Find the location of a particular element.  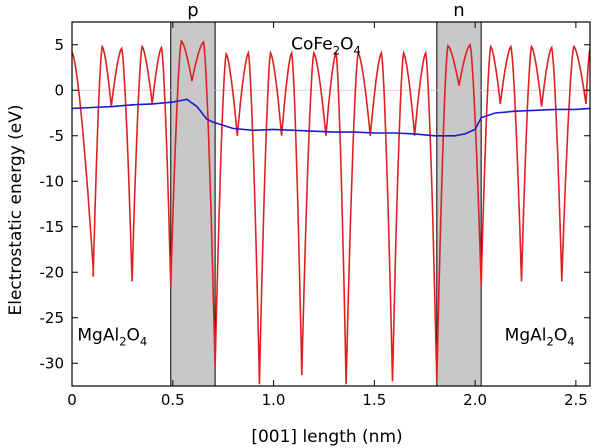

x-axis-title: [001] length (nm) is located at coordinates (326, 437).